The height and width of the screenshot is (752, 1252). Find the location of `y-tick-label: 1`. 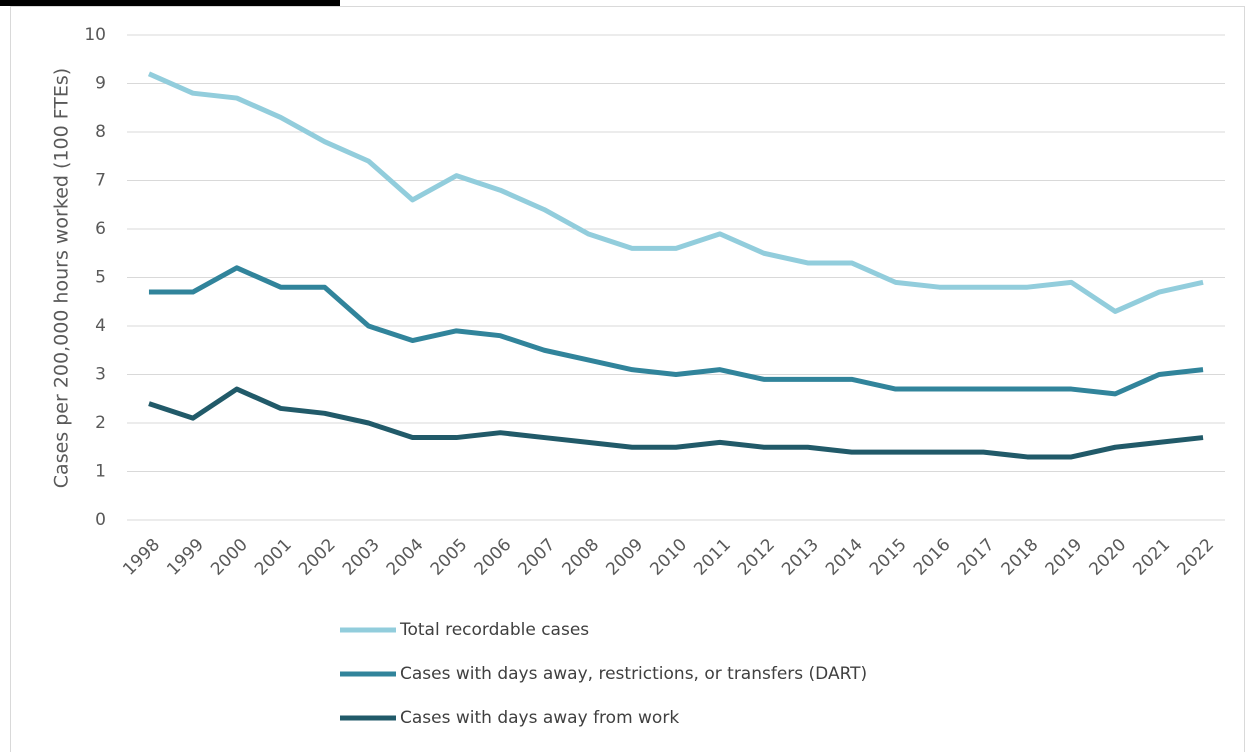

y-tick-label: 1 is located at coordinates (100, 472).